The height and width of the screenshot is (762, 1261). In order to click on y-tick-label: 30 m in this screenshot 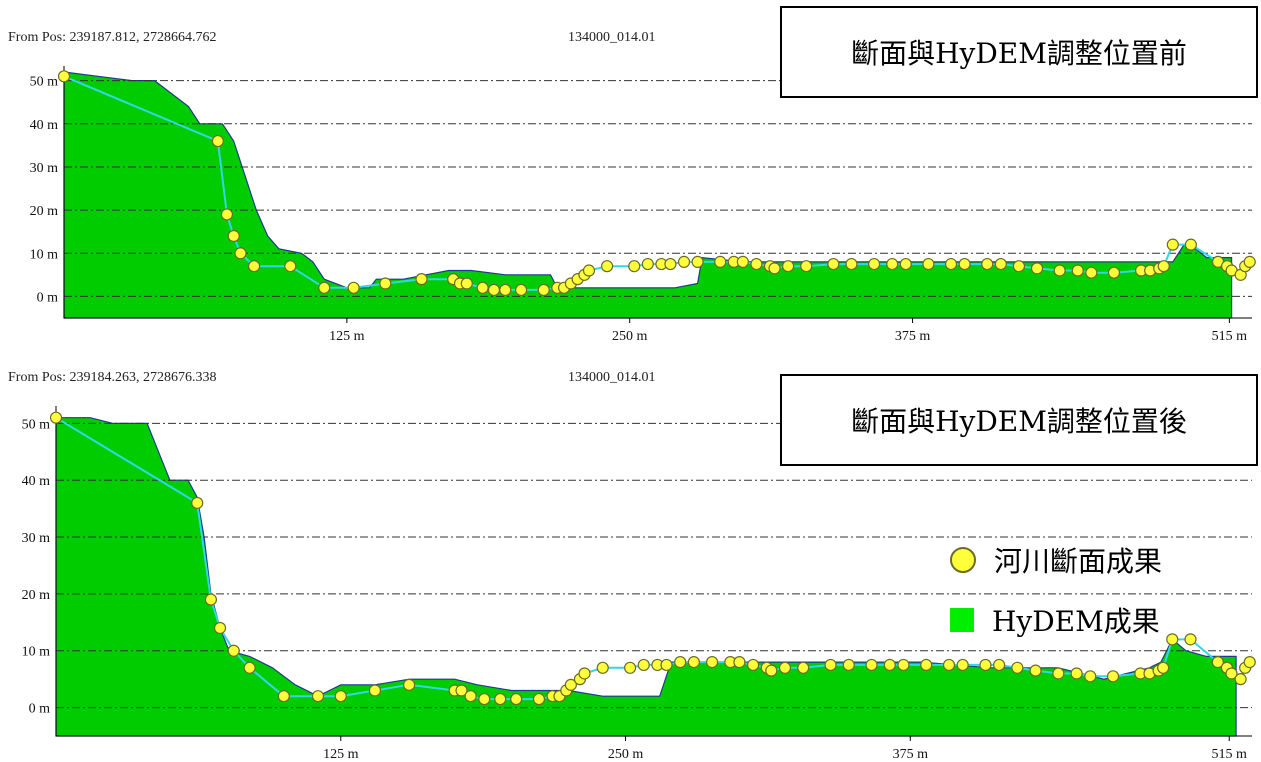, I will do `click(36, 538)`.